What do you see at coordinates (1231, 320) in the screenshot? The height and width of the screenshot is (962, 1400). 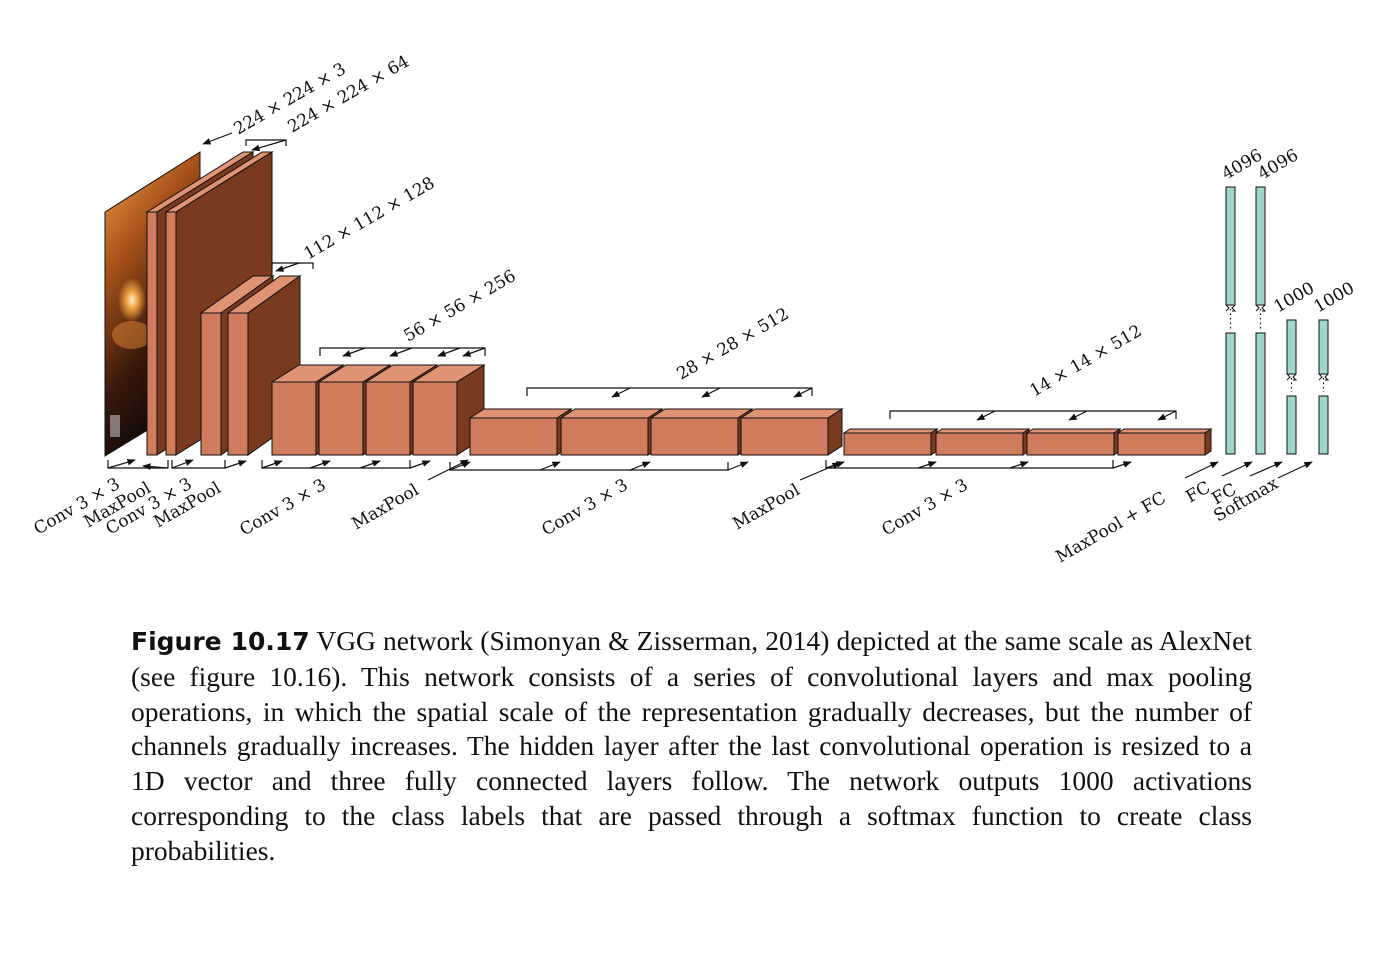 I see `fc-bar-4096-a` at bounding box center [1231, 320].